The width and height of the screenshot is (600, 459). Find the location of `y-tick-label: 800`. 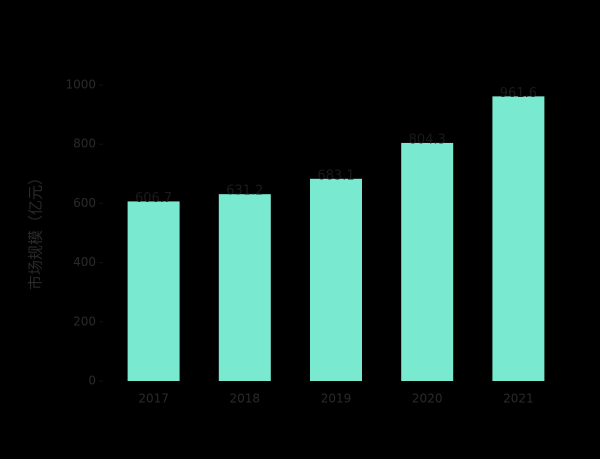

y-tick-label: 800 is located at coordinates (84, 144).